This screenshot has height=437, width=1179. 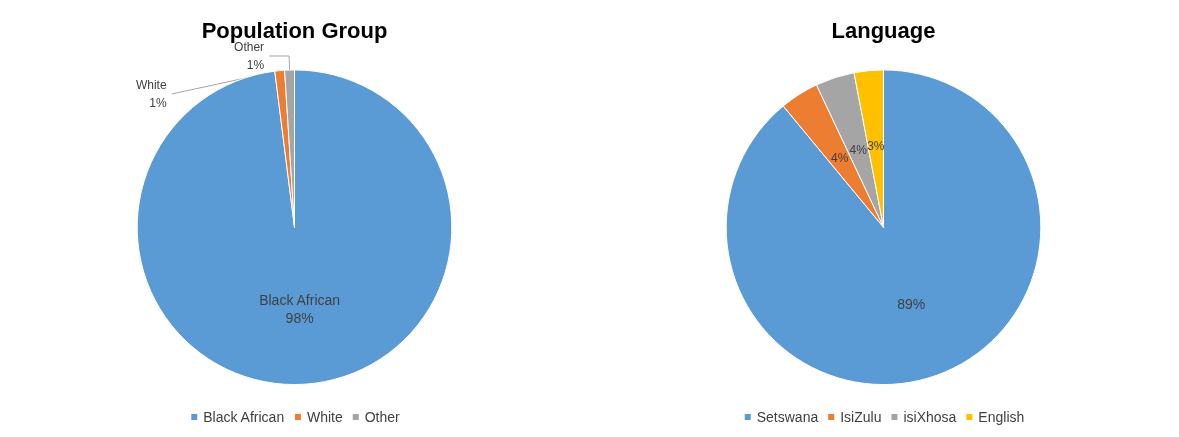 What do you see at coordinates (911, 304) in the screenshot?
I see `data-label: 89%` at bounding box center [911, 304].